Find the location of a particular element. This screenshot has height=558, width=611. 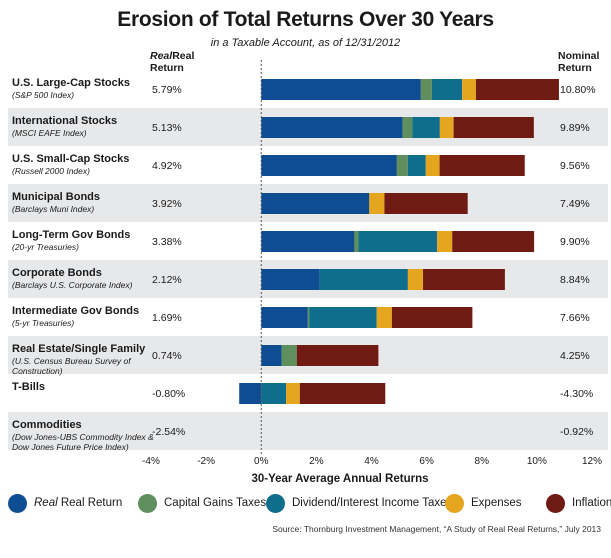

category-sublabel: (S&P 500 Index) is located at coordinates (43, 95).